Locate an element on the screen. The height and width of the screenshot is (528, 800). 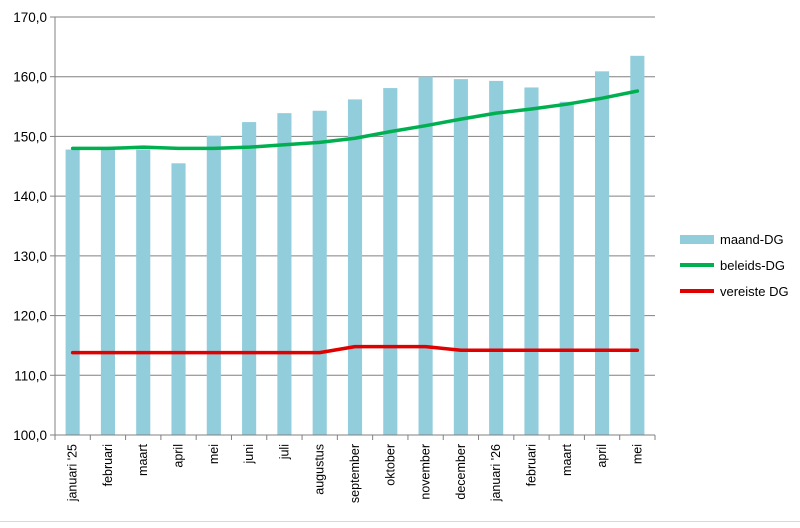
legend-label: maand-DG is located at coordinates (752, 239).